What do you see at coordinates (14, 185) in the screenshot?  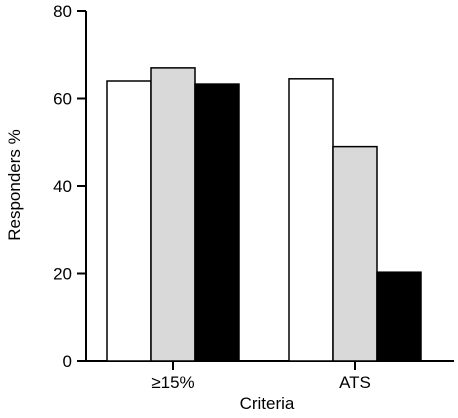 I see `y-axis-title: Responders %` at bounding box center [14, 185].